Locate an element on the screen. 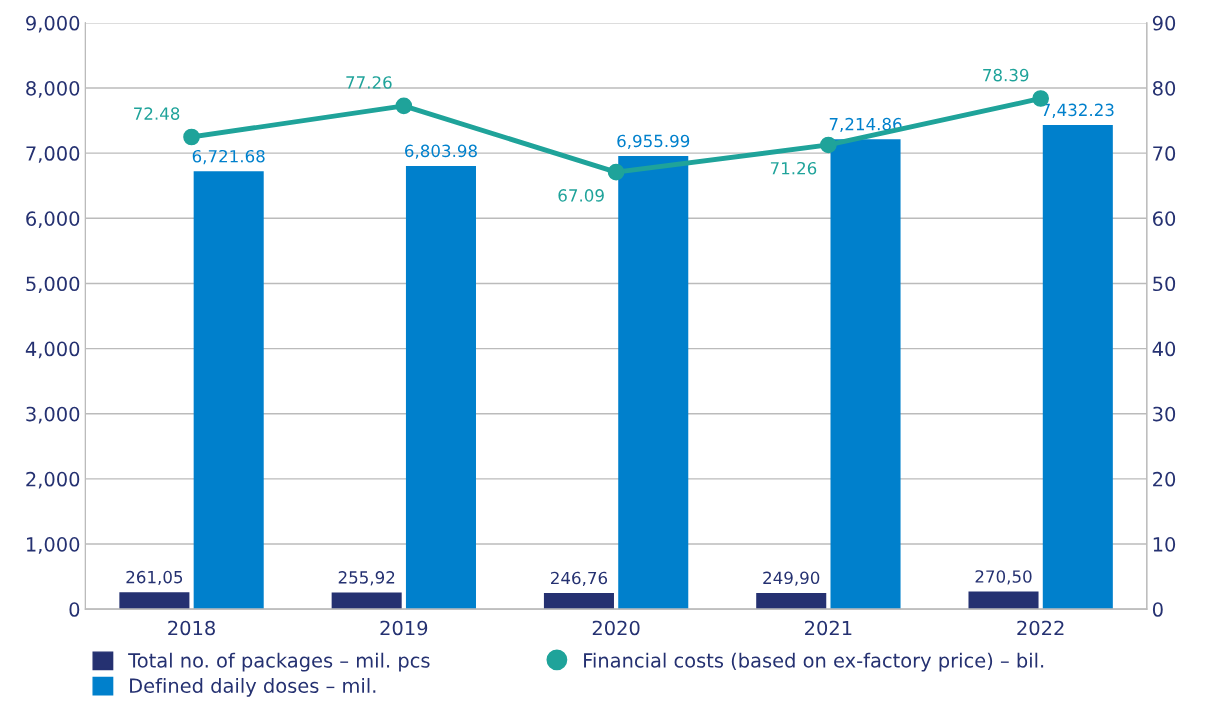 The width and height of the screenshot is (1220, 715). data-label: 270,50 is located at coordinates (1003, 577).